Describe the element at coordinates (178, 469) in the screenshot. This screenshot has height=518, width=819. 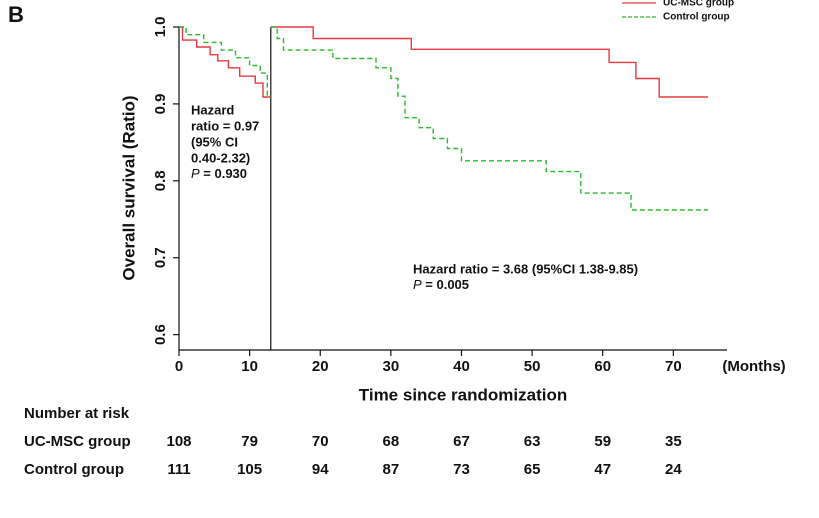
I see `risk-value: 111` at that location.